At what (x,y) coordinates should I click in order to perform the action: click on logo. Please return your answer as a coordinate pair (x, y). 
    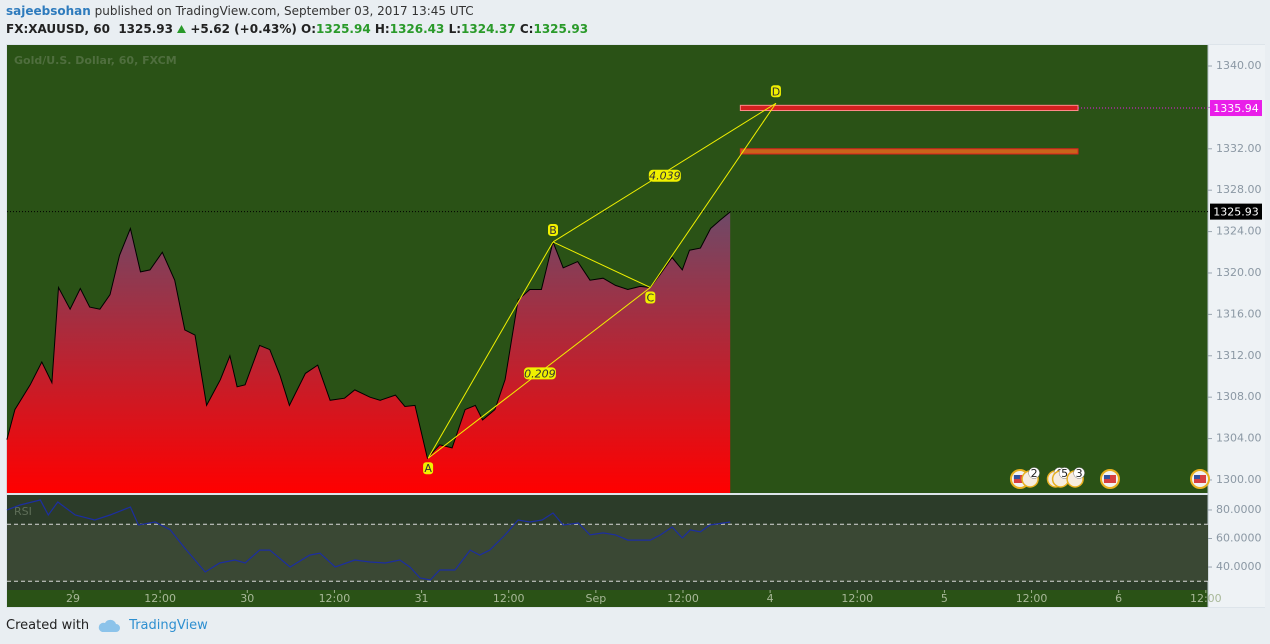
    Looking at the image, I should click on (109, 625).